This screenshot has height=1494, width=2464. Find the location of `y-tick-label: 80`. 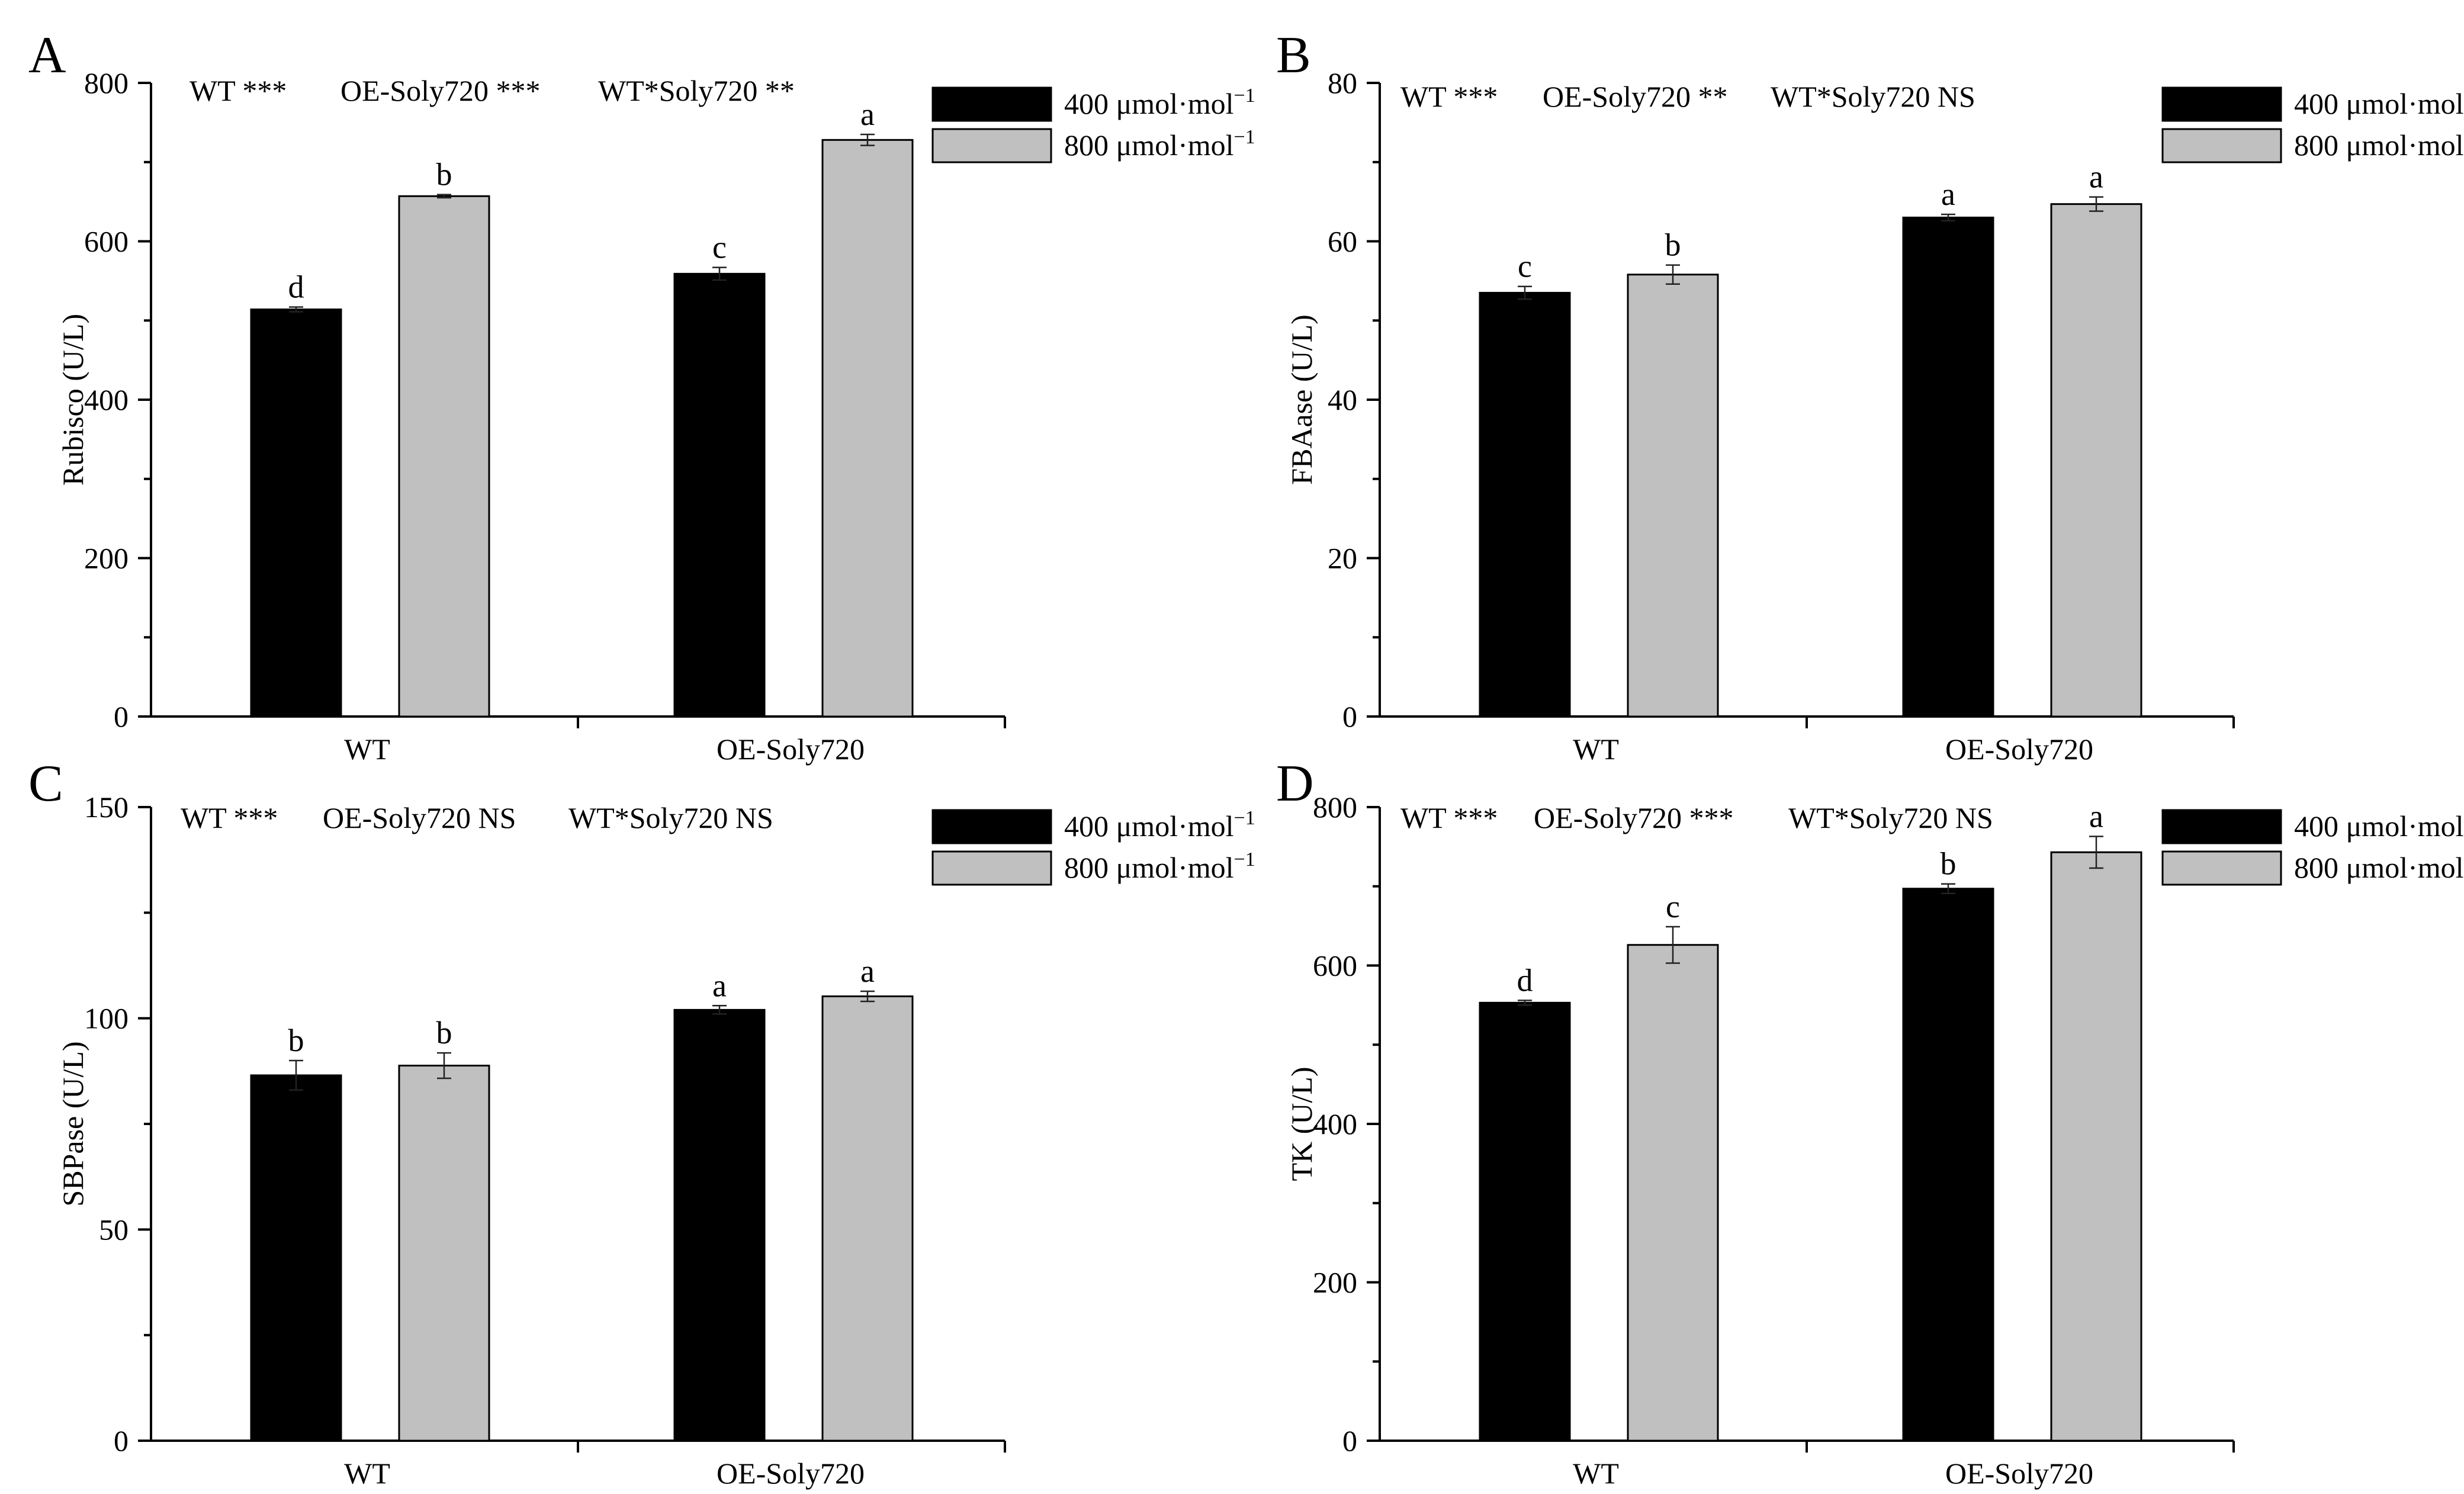

y-tick-label: 80 is located at coordinates (1342, 83).